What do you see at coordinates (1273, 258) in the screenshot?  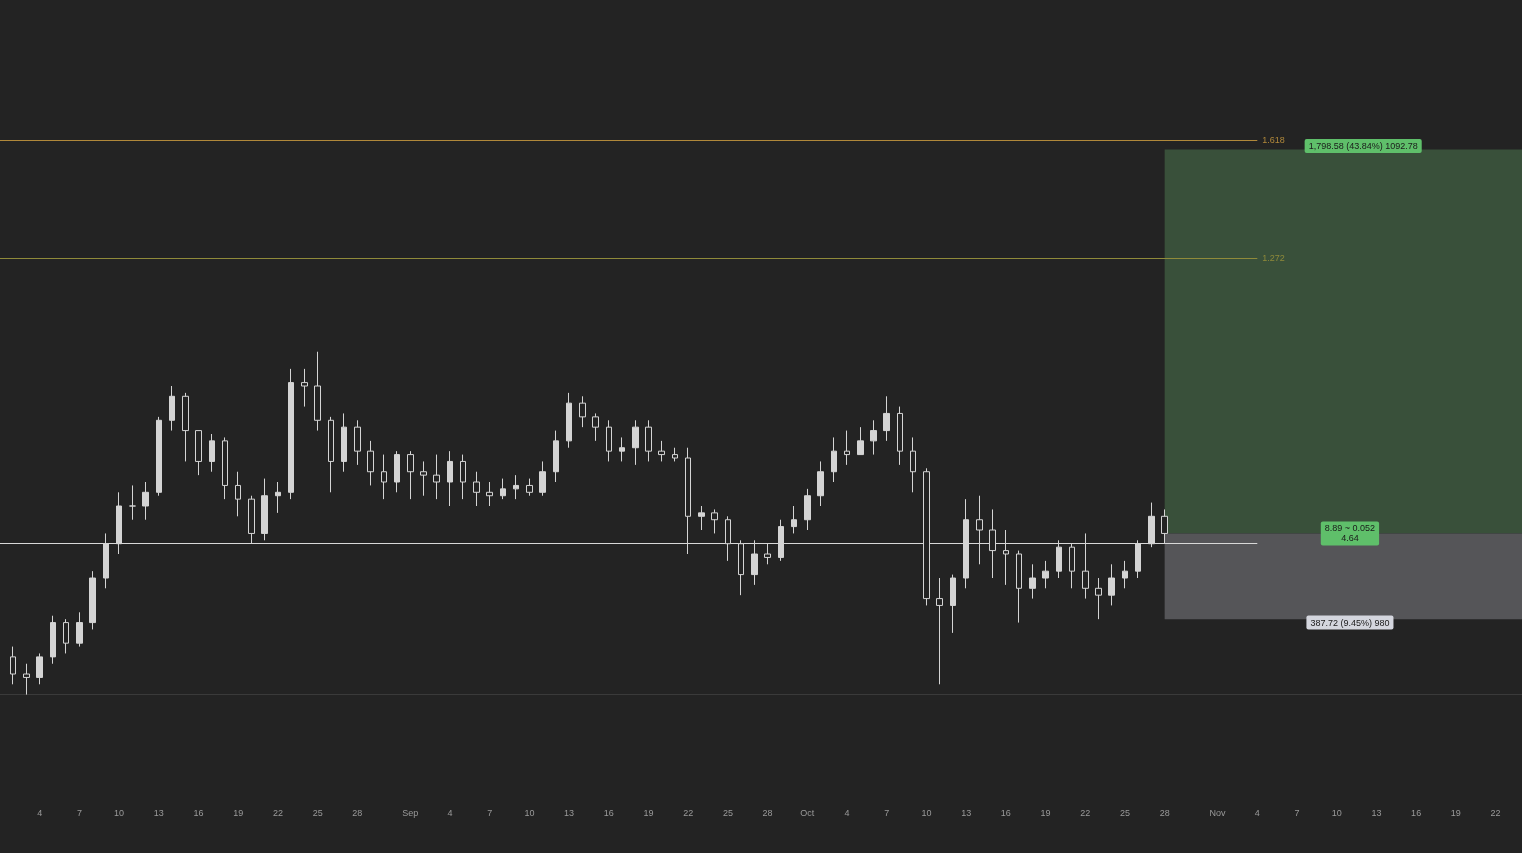 I see `ref-line-label: 1.272` at bounding box center [1273, 258].